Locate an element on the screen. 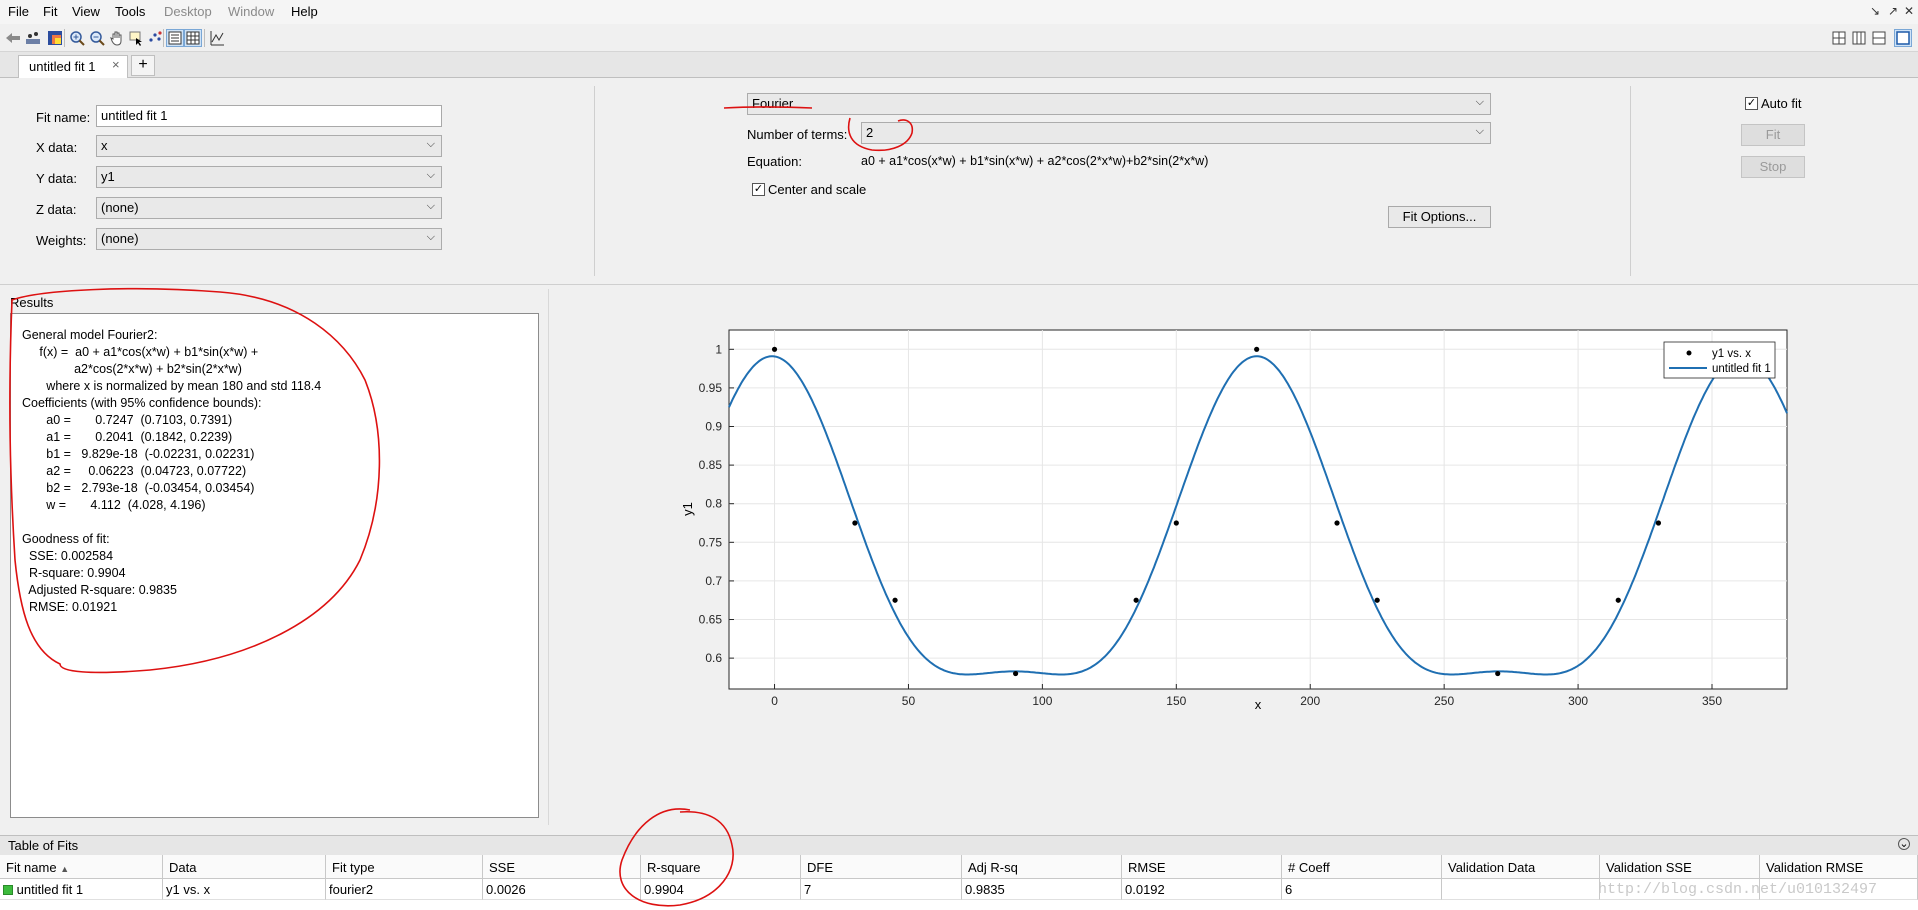 This screenshot has height=910, width=1918. column-header-fit-type: Fit type is located at coordinates (404, 867).